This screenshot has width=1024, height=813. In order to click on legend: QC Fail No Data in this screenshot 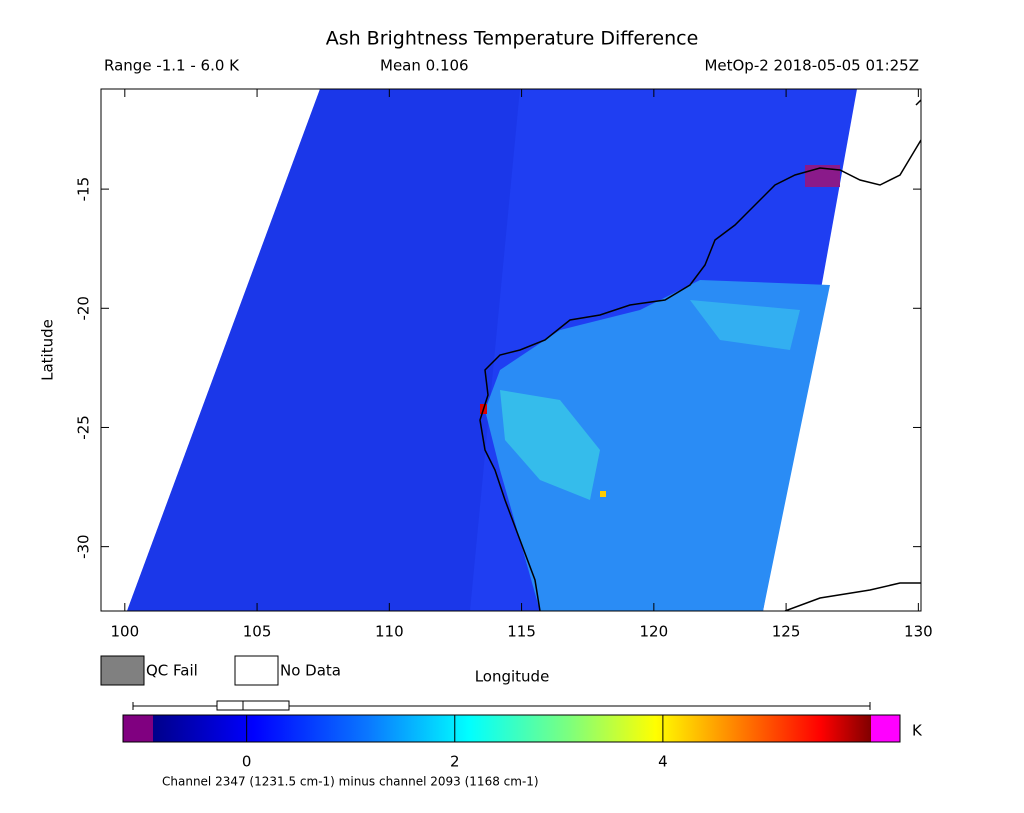, I will do `click(220, 670)`.